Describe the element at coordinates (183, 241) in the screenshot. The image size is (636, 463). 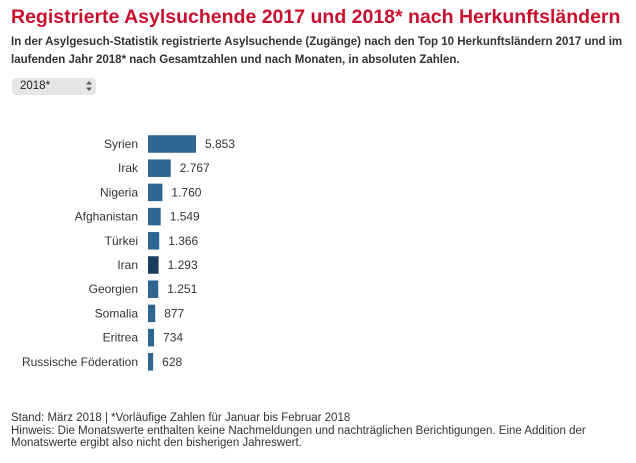
I see `value-label: 1.366` at that location.